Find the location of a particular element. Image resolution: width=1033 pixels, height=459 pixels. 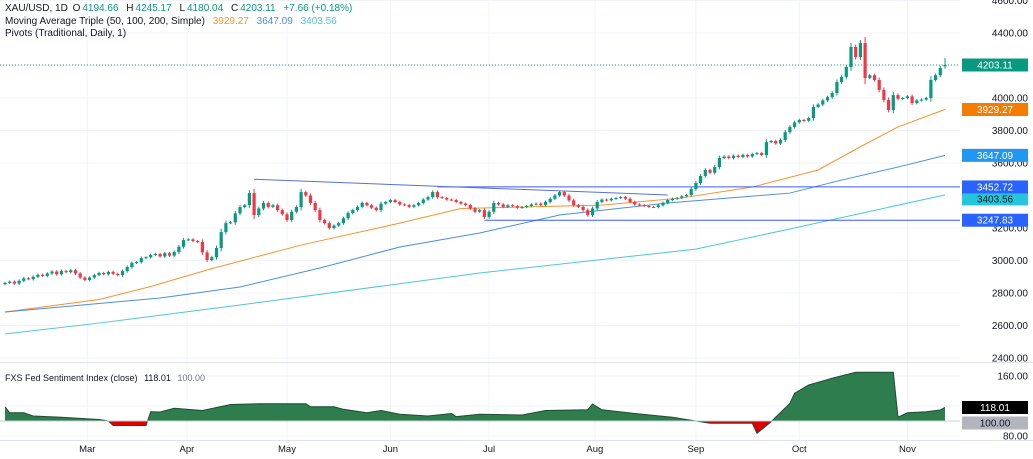

change-value: +7.66 (+0.18%) is located at coordinates (318, 8).